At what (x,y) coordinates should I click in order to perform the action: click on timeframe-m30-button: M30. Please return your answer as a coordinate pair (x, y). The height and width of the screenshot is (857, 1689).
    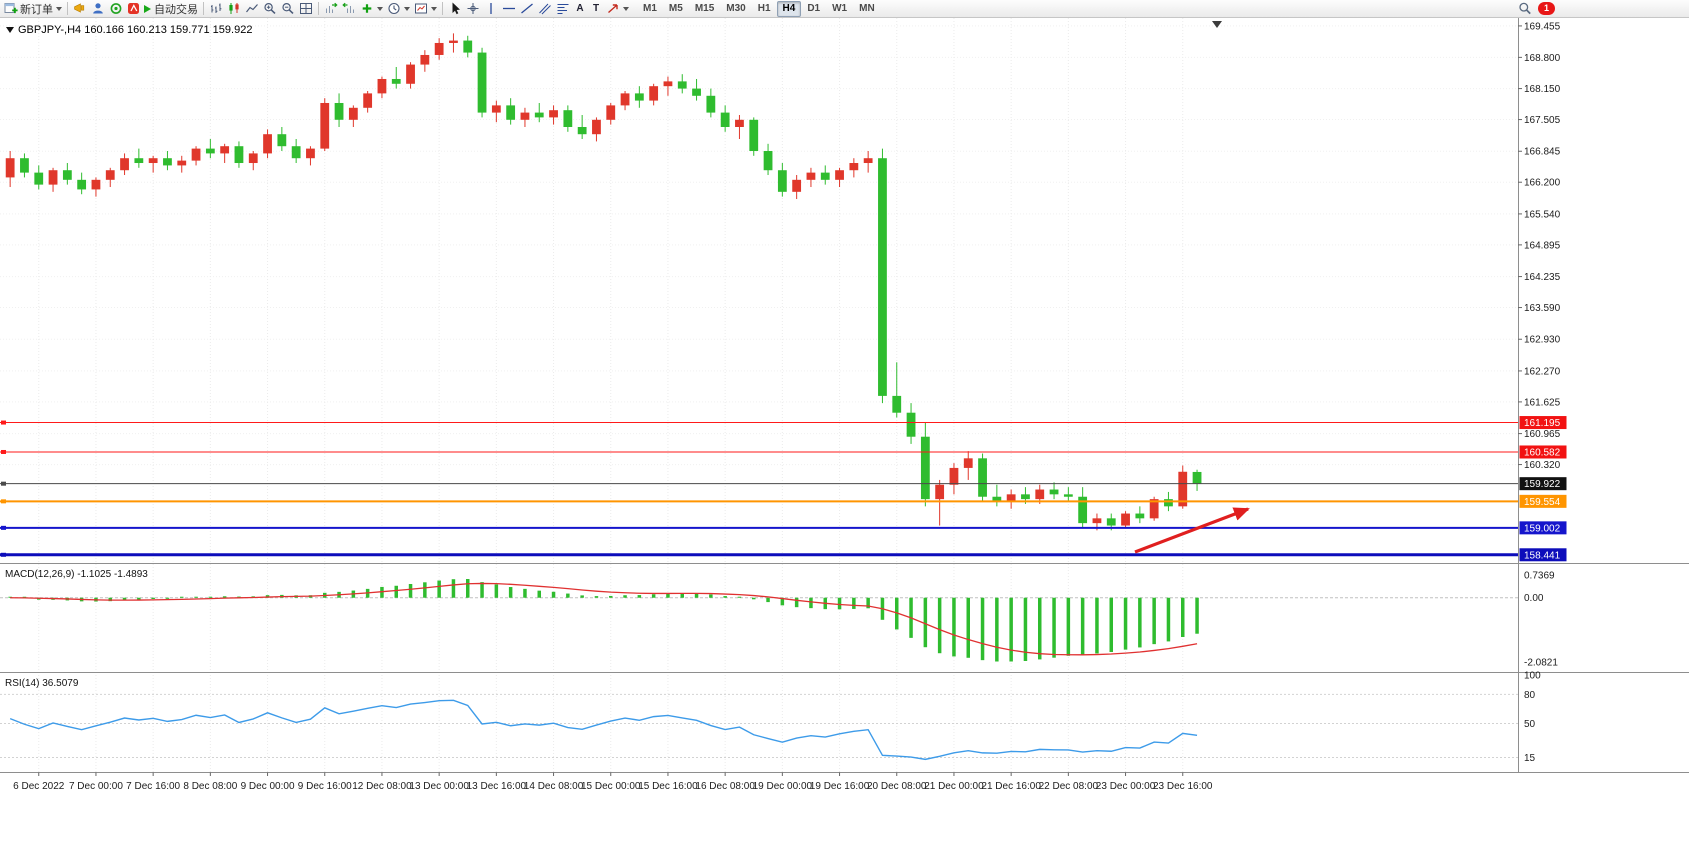
    Looking at the image, I should click on (735, 9).